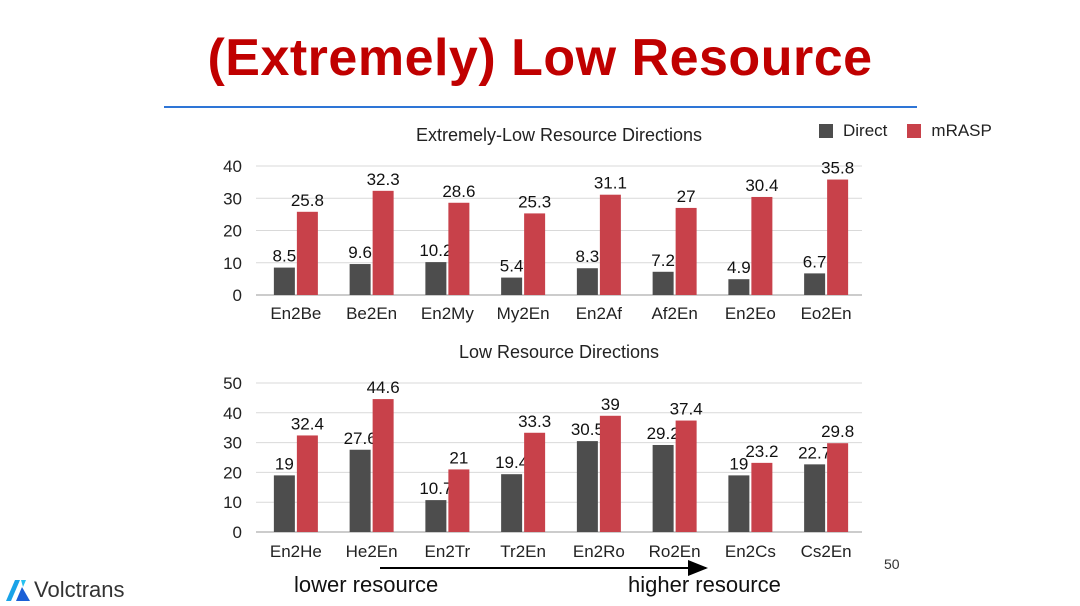  What do you see at coordinates (826, 551) in the screenshot?
I see `x-tick-label: Cs2En` at bounding box center [826, 551].